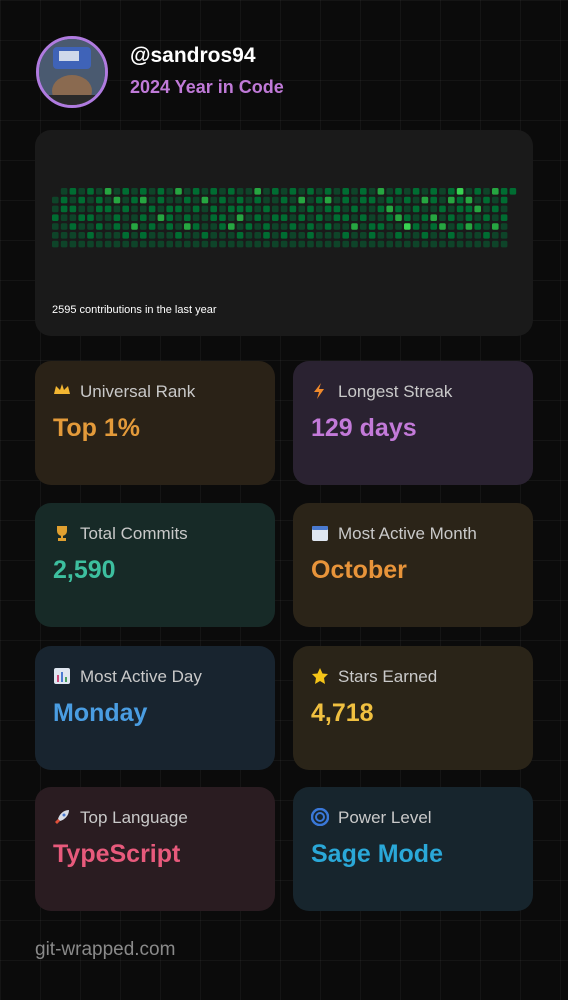 The width and height of the screenshot is (568, 1000). Describe the element at coordinates (207, 87) in the screenshot. I see `subtitle: 2024 Year in Code` at that location.